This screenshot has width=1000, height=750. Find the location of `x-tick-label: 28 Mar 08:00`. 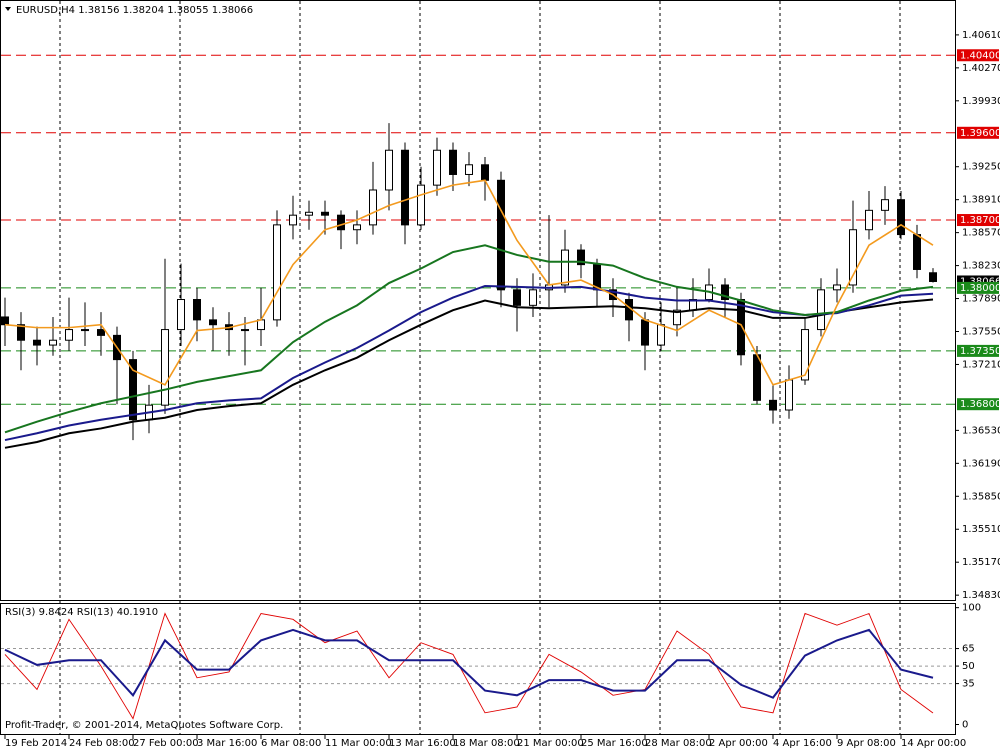

x-tick-label: 28 Mar 08:00 is located at coordinates (678, 743).